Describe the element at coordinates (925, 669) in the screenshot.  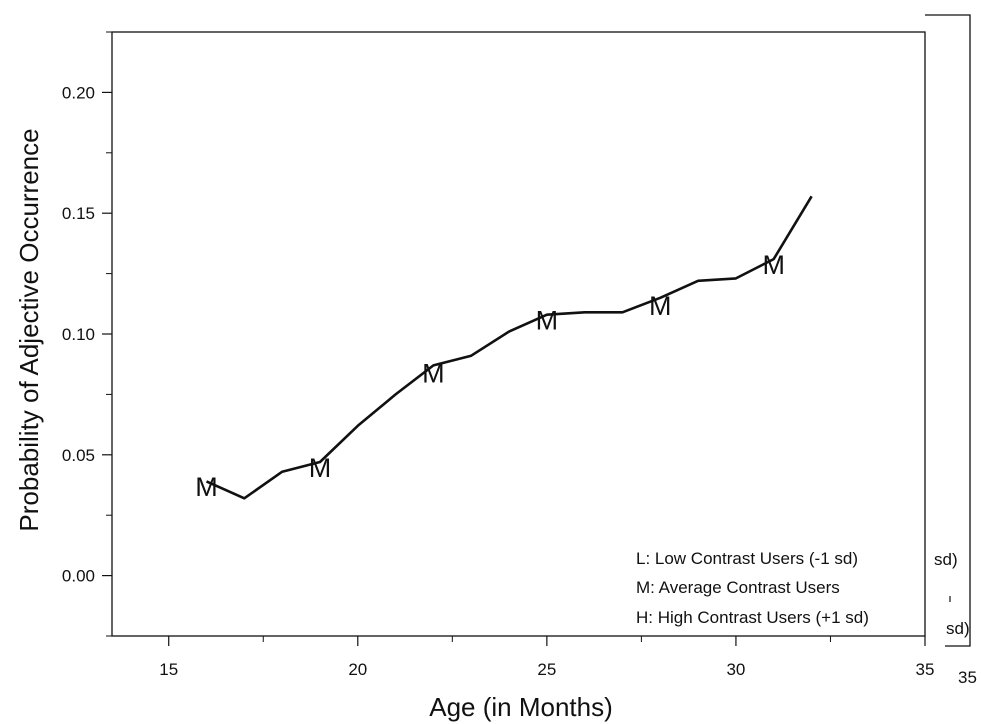
I see `x-tick-label: 35` at that location.